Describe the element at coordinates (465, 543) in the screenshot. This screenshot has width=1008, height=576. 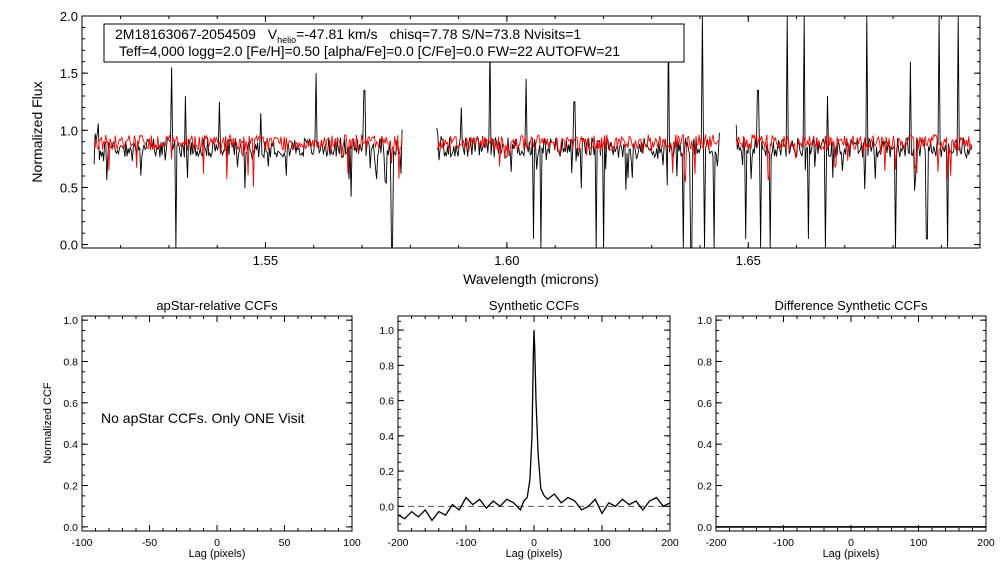
I see `synthetic-ccf-xtick-label: -100` at that location.